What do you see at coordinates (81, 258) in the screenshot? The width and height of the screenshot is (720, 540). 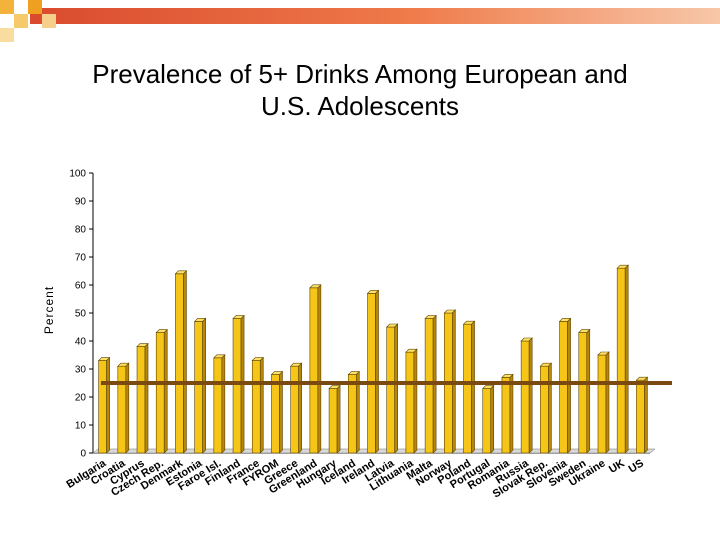 I see `y-tick-label: 70` at bounding box center [81, 258].